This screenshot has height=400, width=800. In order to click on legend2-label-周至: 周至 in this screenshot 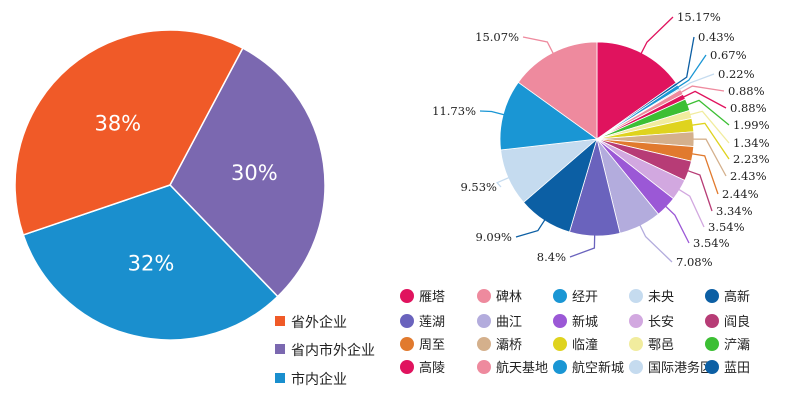, I will do `click(432, 345)`.